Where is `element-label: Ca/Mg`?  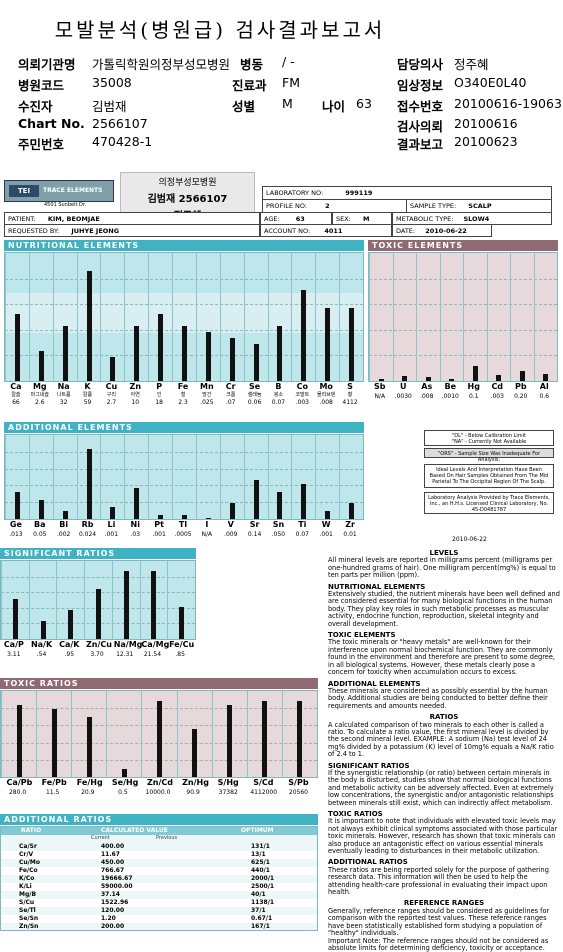 element-label: Ca/Mg is located at coordinates (152, 644).